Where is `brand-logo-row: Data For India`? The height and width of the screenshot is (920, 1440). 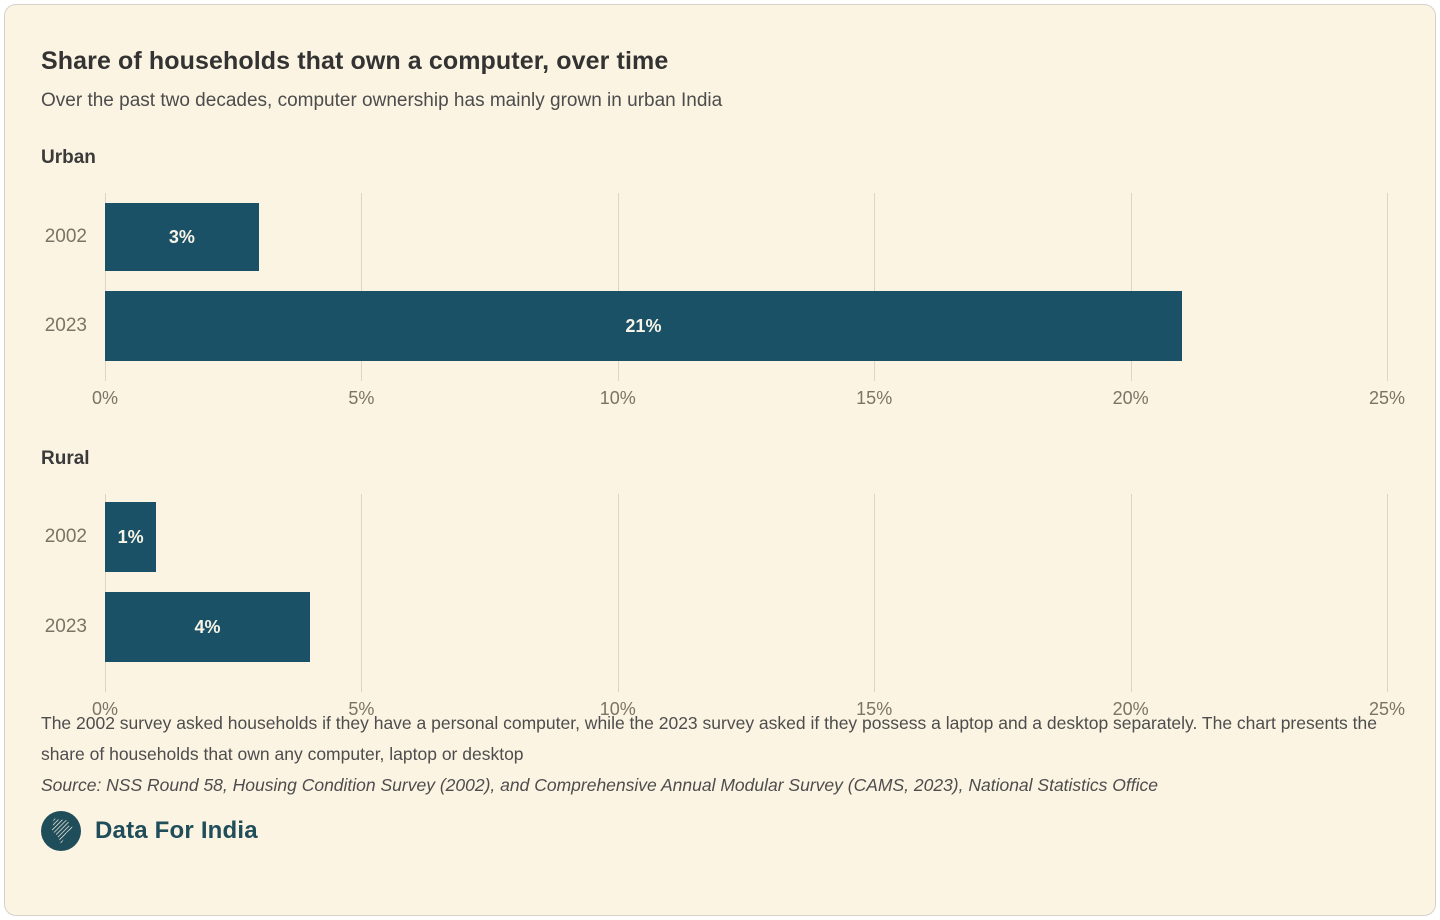 brand-logo-row: Data For India is located at coordinates (714, 831).